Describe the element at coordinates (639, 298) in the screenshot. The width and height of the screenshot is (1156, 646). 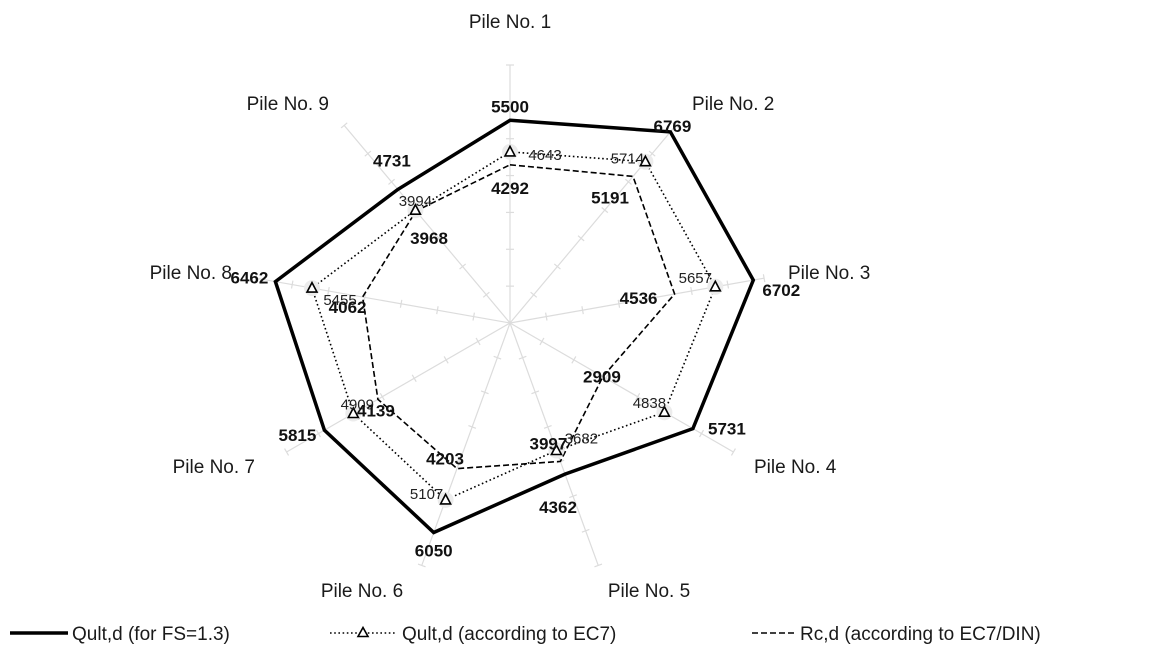
I see `data-label-series-3: 4536` at that location.